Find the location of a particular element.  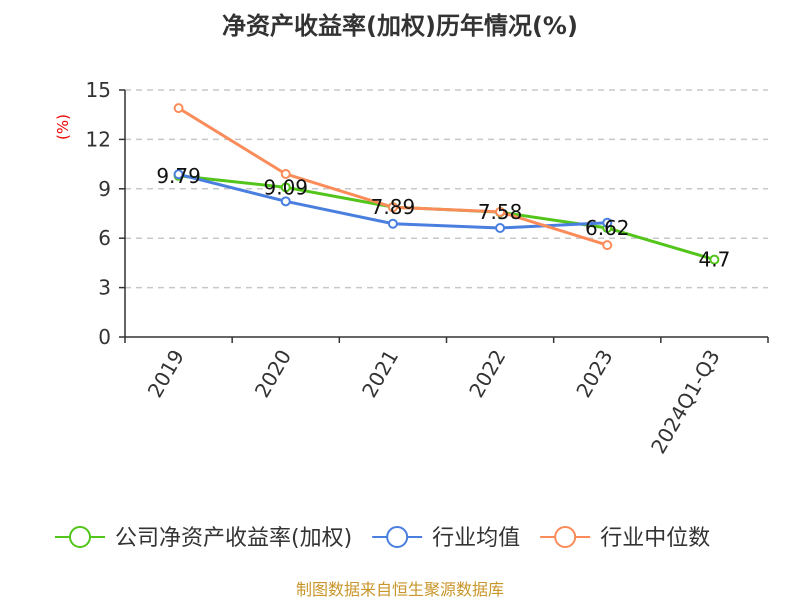

legend-item-0: 公司净资产收益率(加权) is located at coordinates (203, 538).